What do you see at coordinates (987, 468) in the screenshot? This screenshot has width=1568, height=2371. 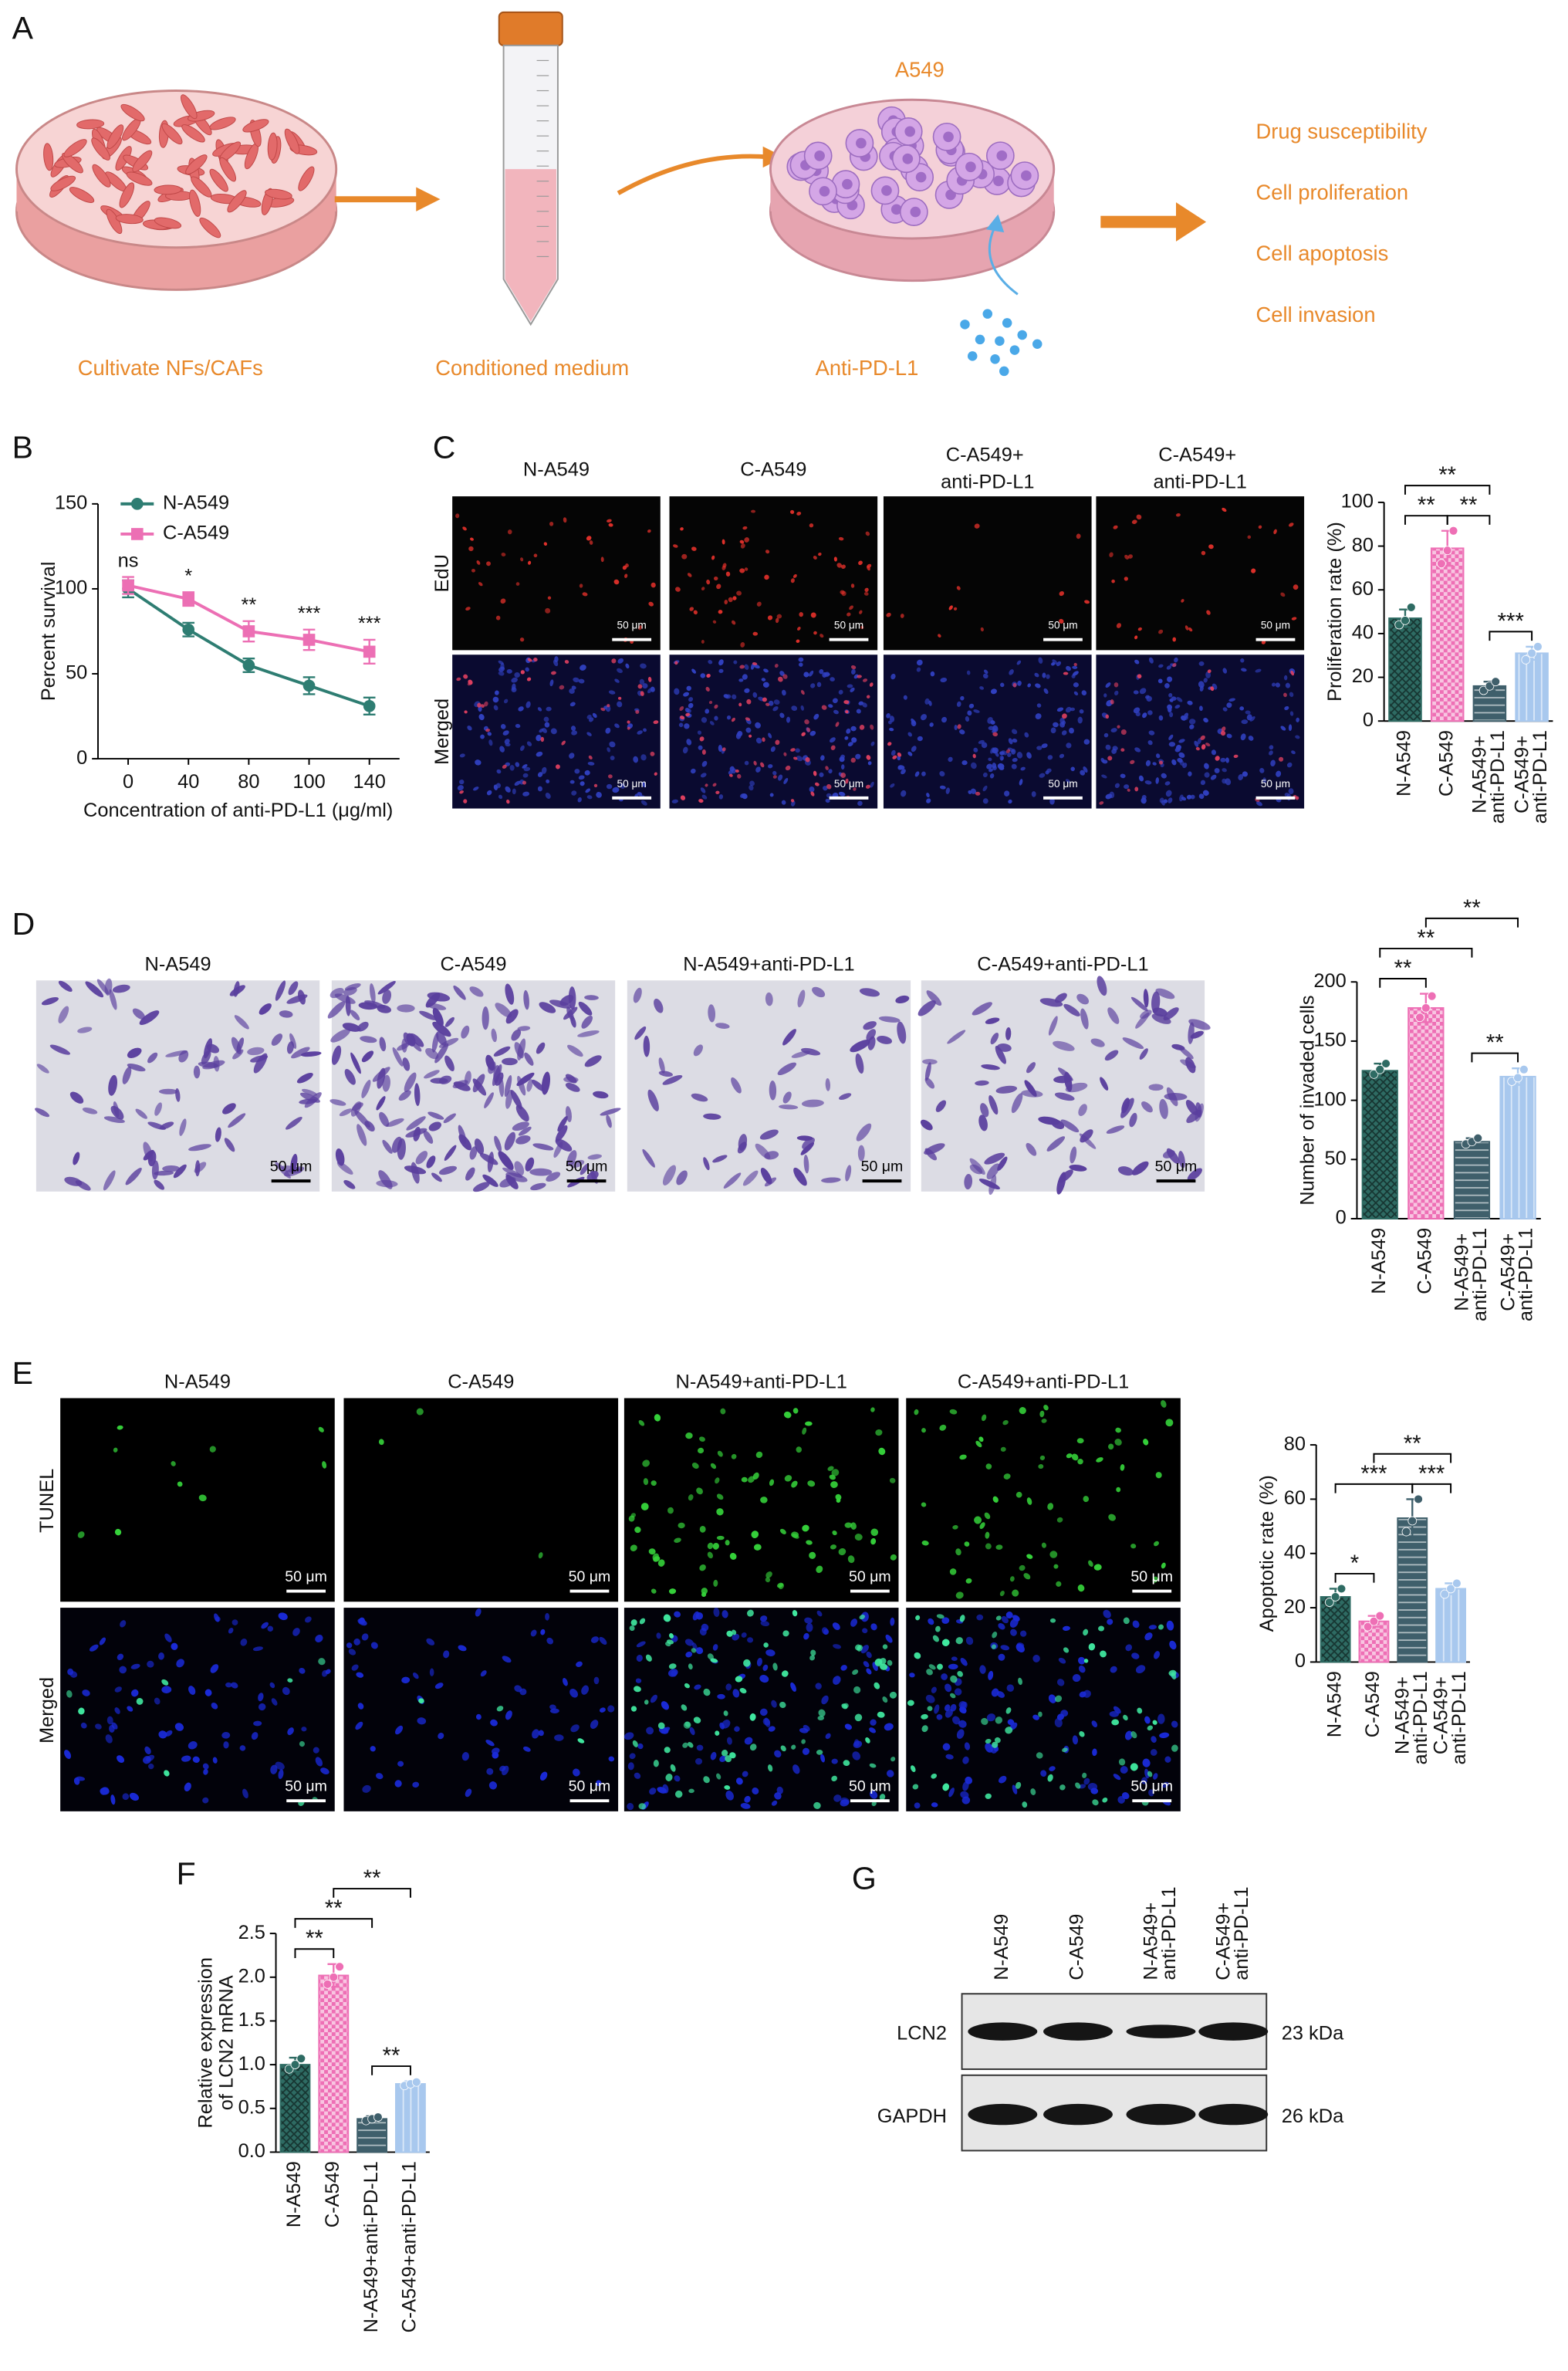 I see `column-header: C-A549+ anti-PD-L1` at bounding box center [987, 468].